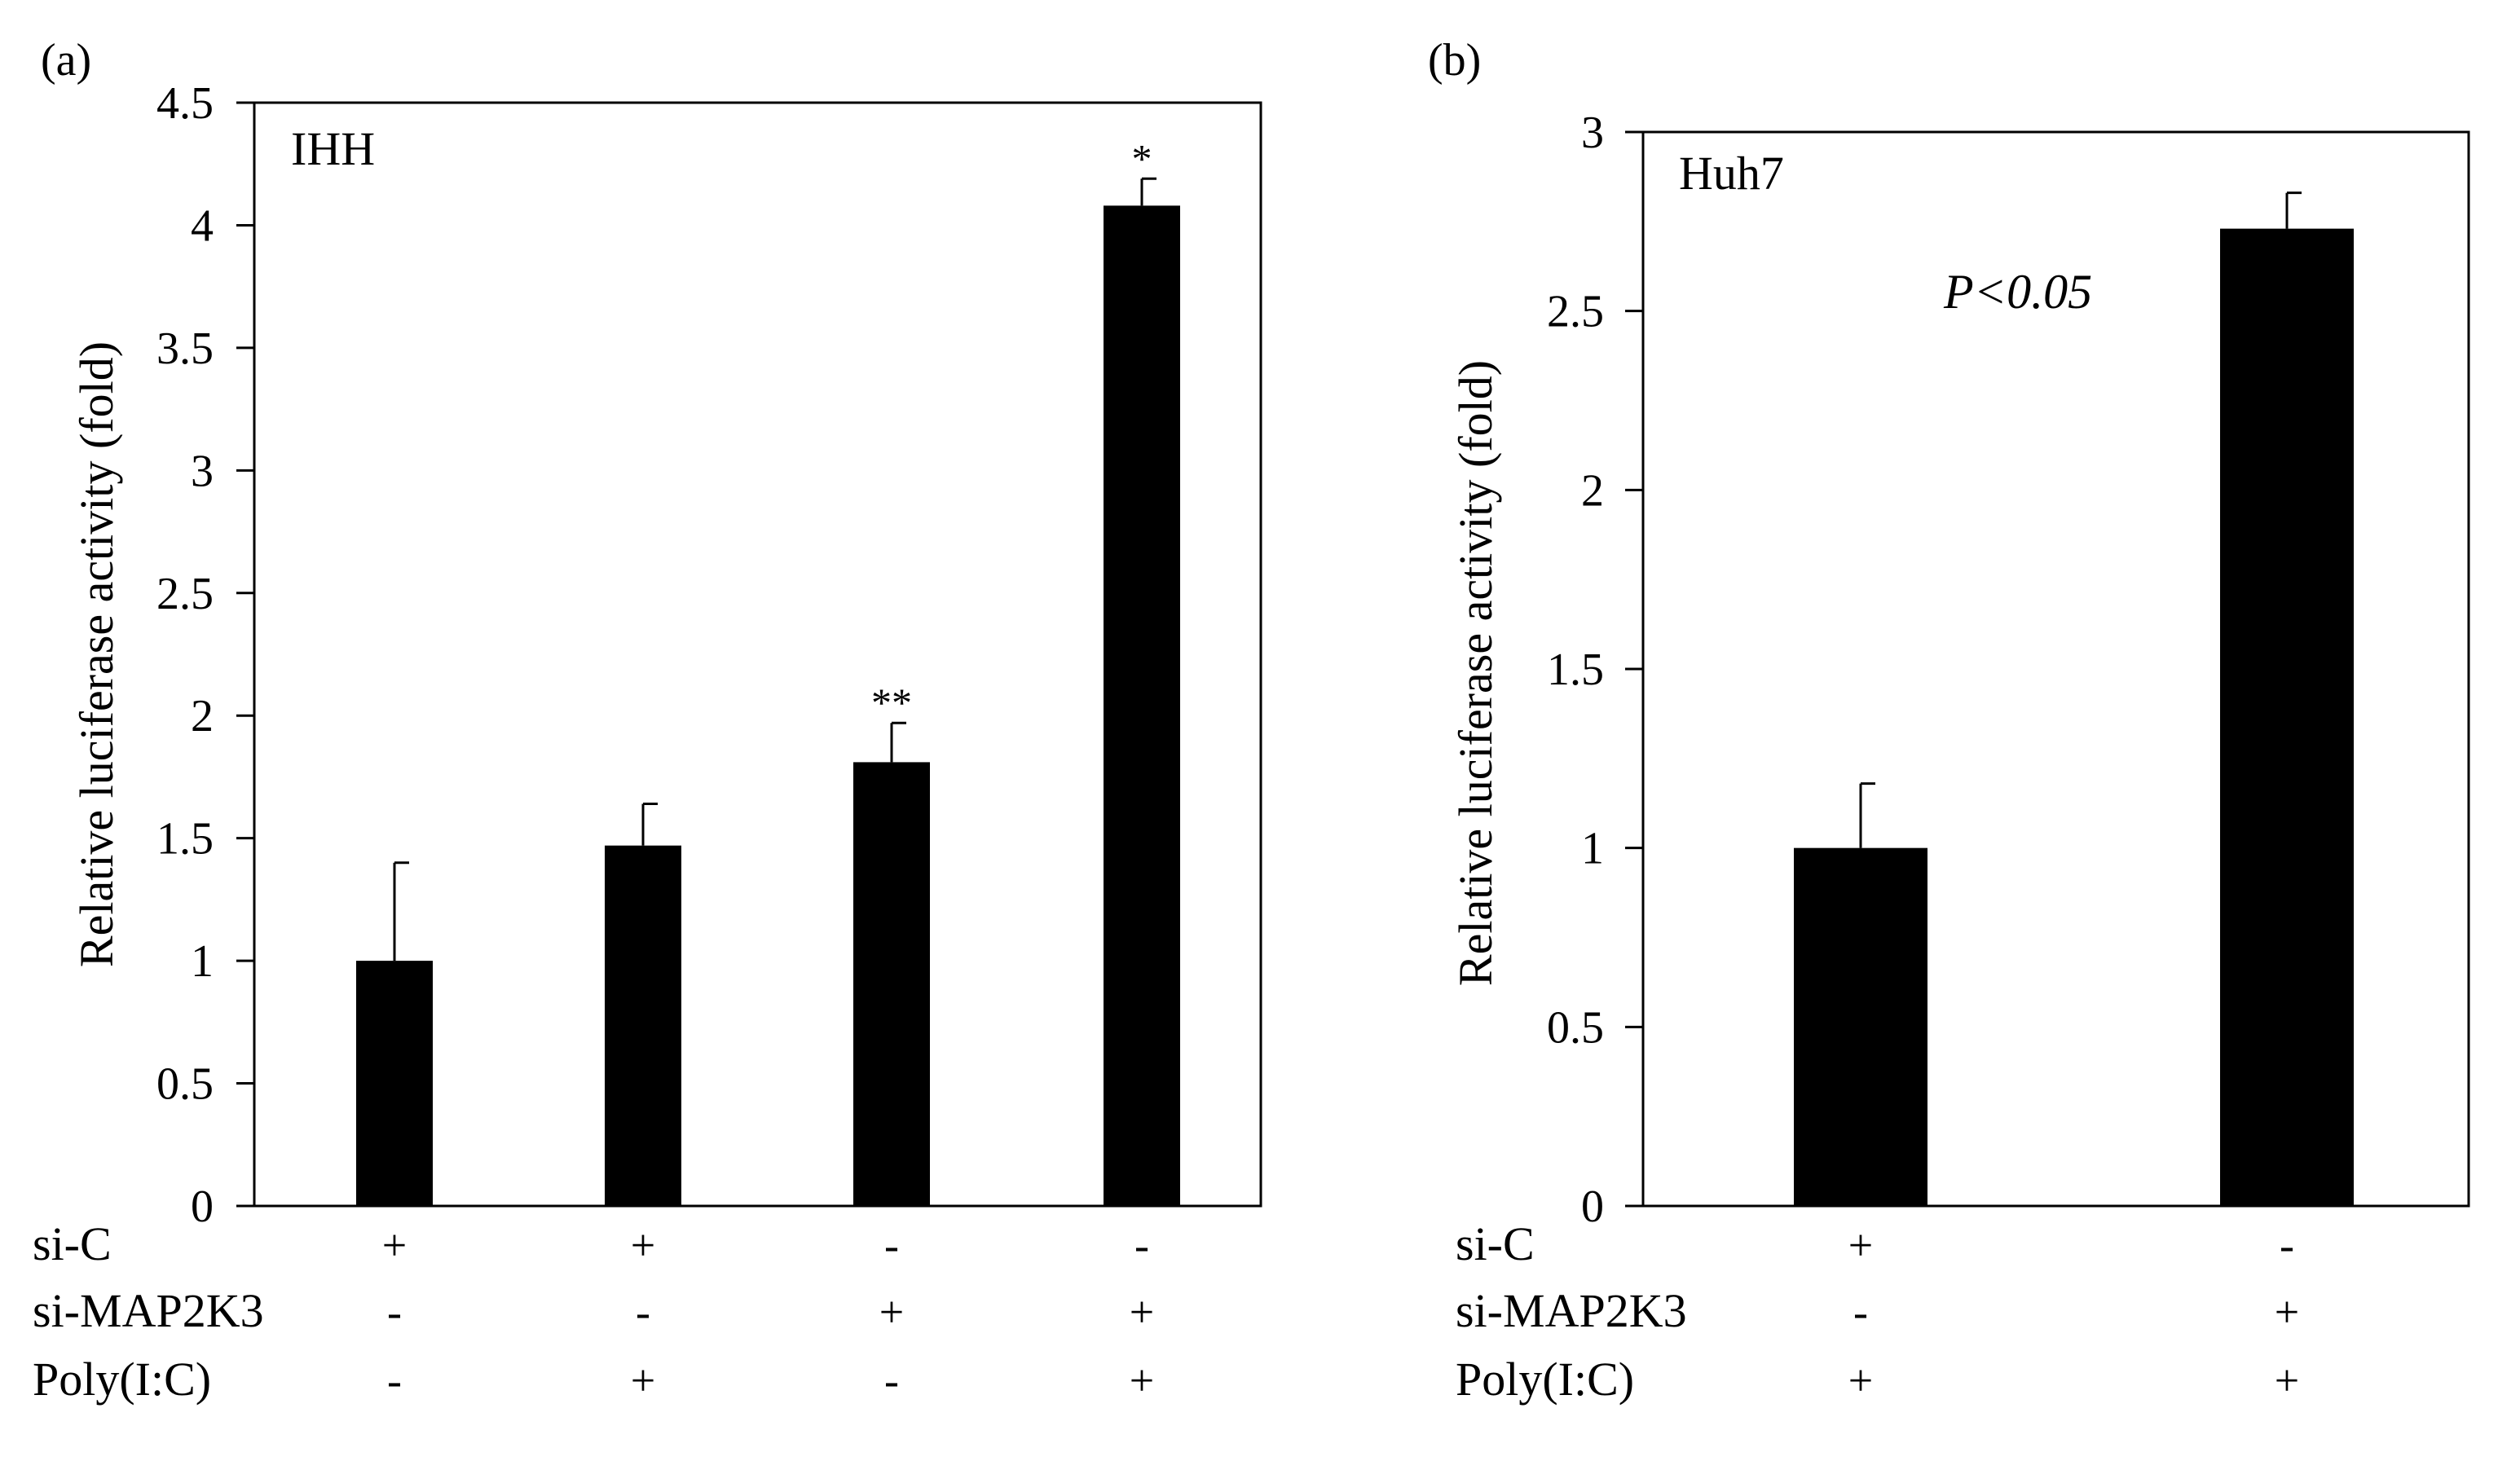 This screenshot has height=1461, width=2520. What do you see at coordinates (185, 103) in the screenshot?
I see `y-tick-label: 4.5` at bounding box center [185, 103].